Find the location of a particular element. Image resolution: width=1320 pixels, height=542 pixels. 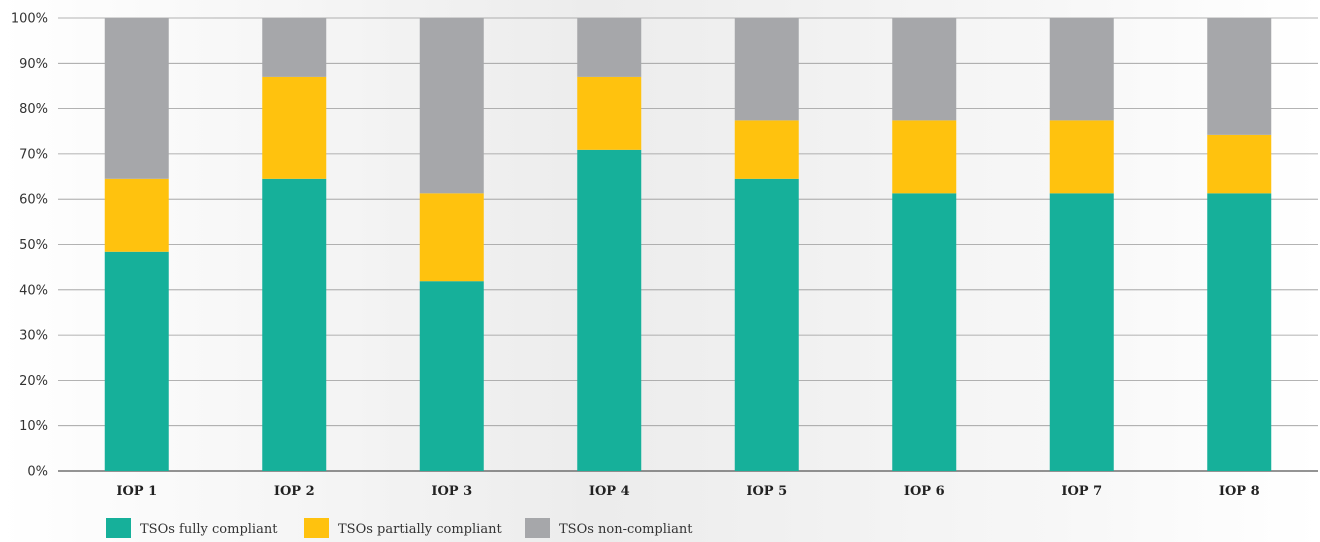

x-category-label: IOP 6 is located at coordinates (924, 491).